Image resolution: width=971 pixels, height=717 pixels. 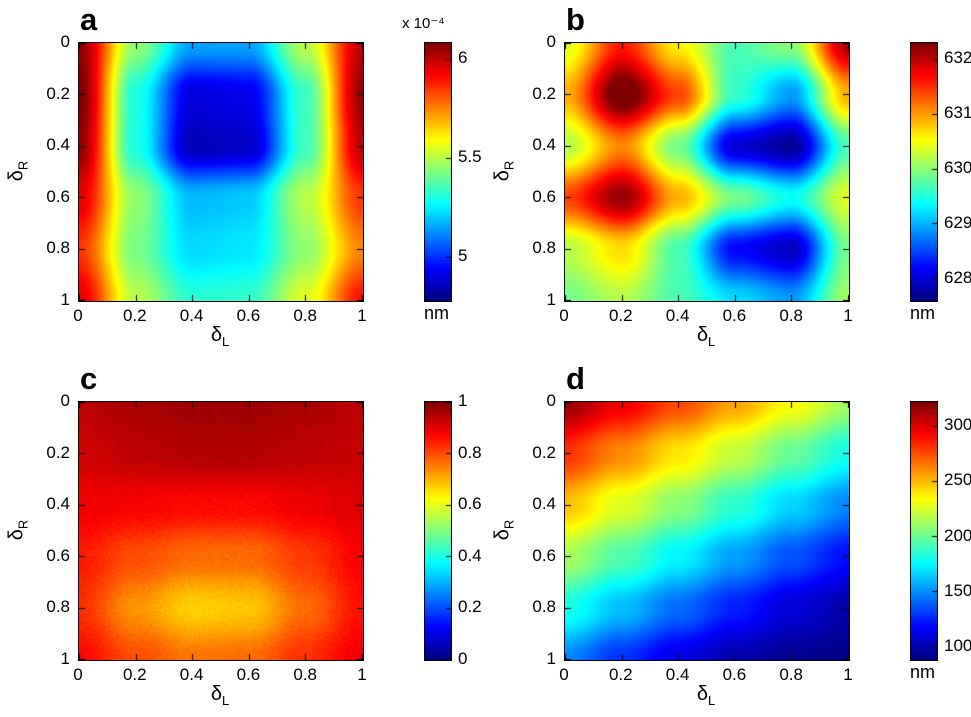 What do you see at coordinates (463, 256) in the screenshot?
I see `colorbar-tick-label: 5` at bounding box center [463, 256].